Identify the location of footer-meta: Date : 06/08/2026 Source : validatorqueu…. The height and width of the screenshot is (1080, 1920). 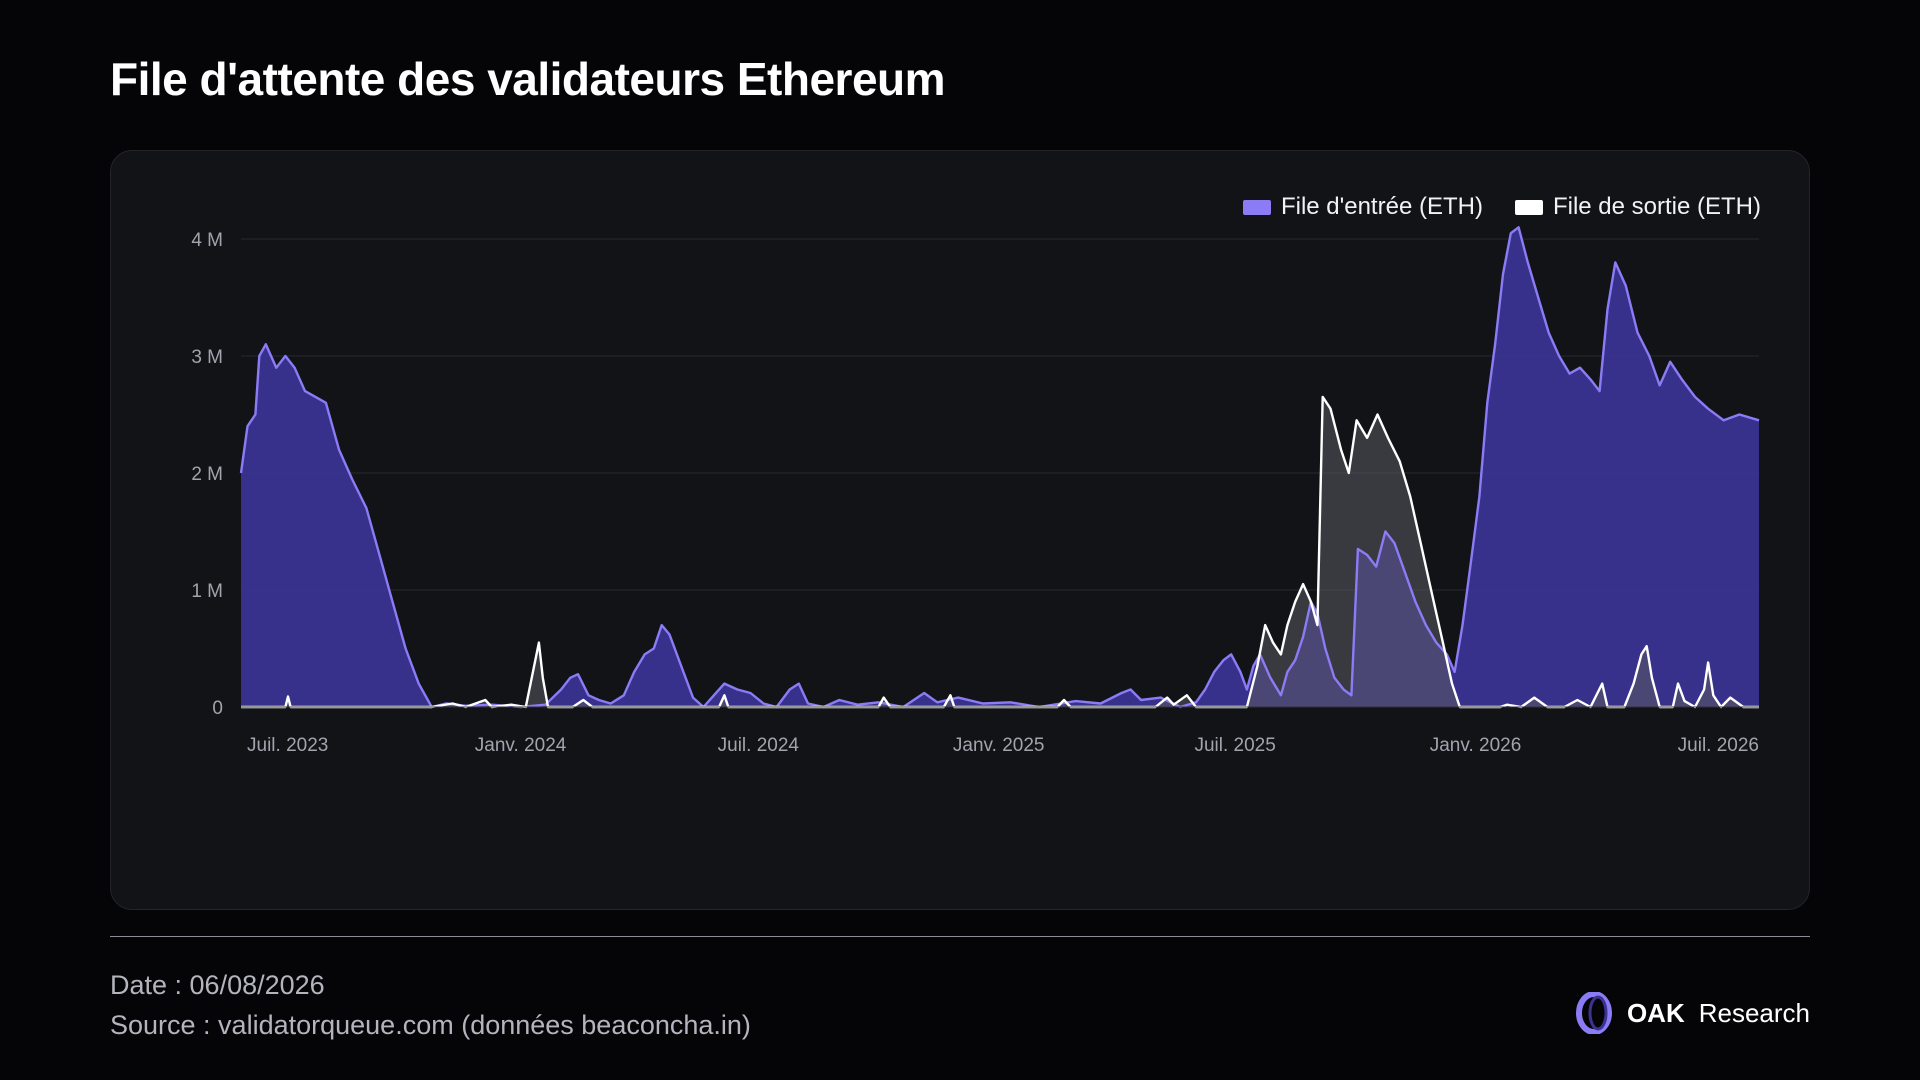
(430, 1005).